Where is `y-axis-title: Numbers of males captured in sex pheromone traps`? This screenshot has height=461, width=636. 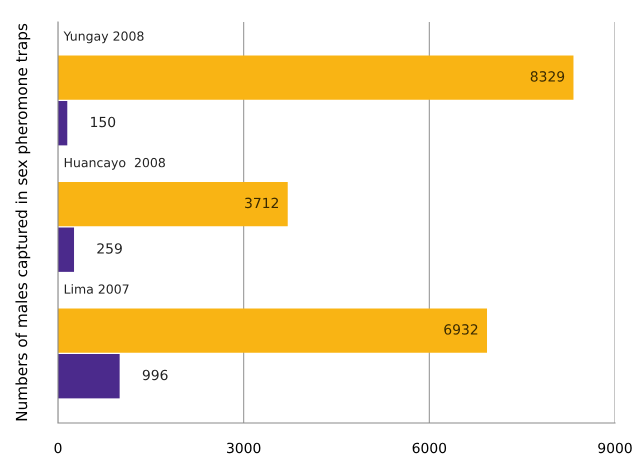 y-axis-title: Numbers of males captured in sex pheromone traps is located at coordinates (22, 222).